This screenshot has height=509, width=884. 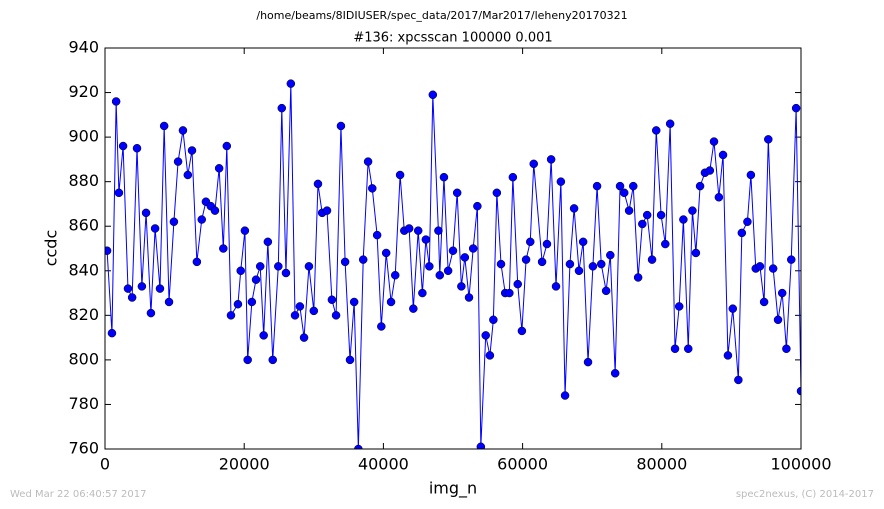 I want to click on y-tick-label: 760, so click(x=83, y=448).